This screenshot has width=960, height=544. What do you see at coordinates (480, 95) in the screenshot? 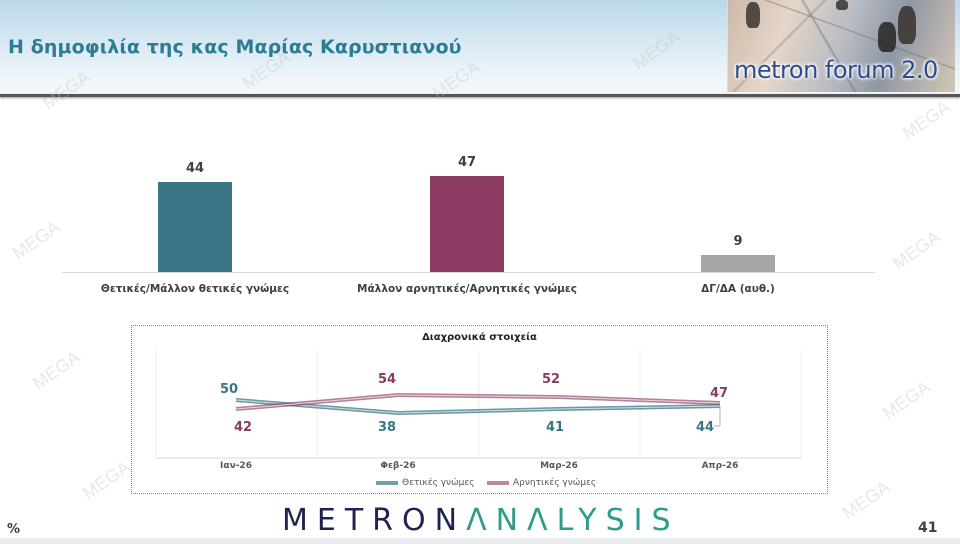
I see `header-divider` at bounding box center [480, 95].